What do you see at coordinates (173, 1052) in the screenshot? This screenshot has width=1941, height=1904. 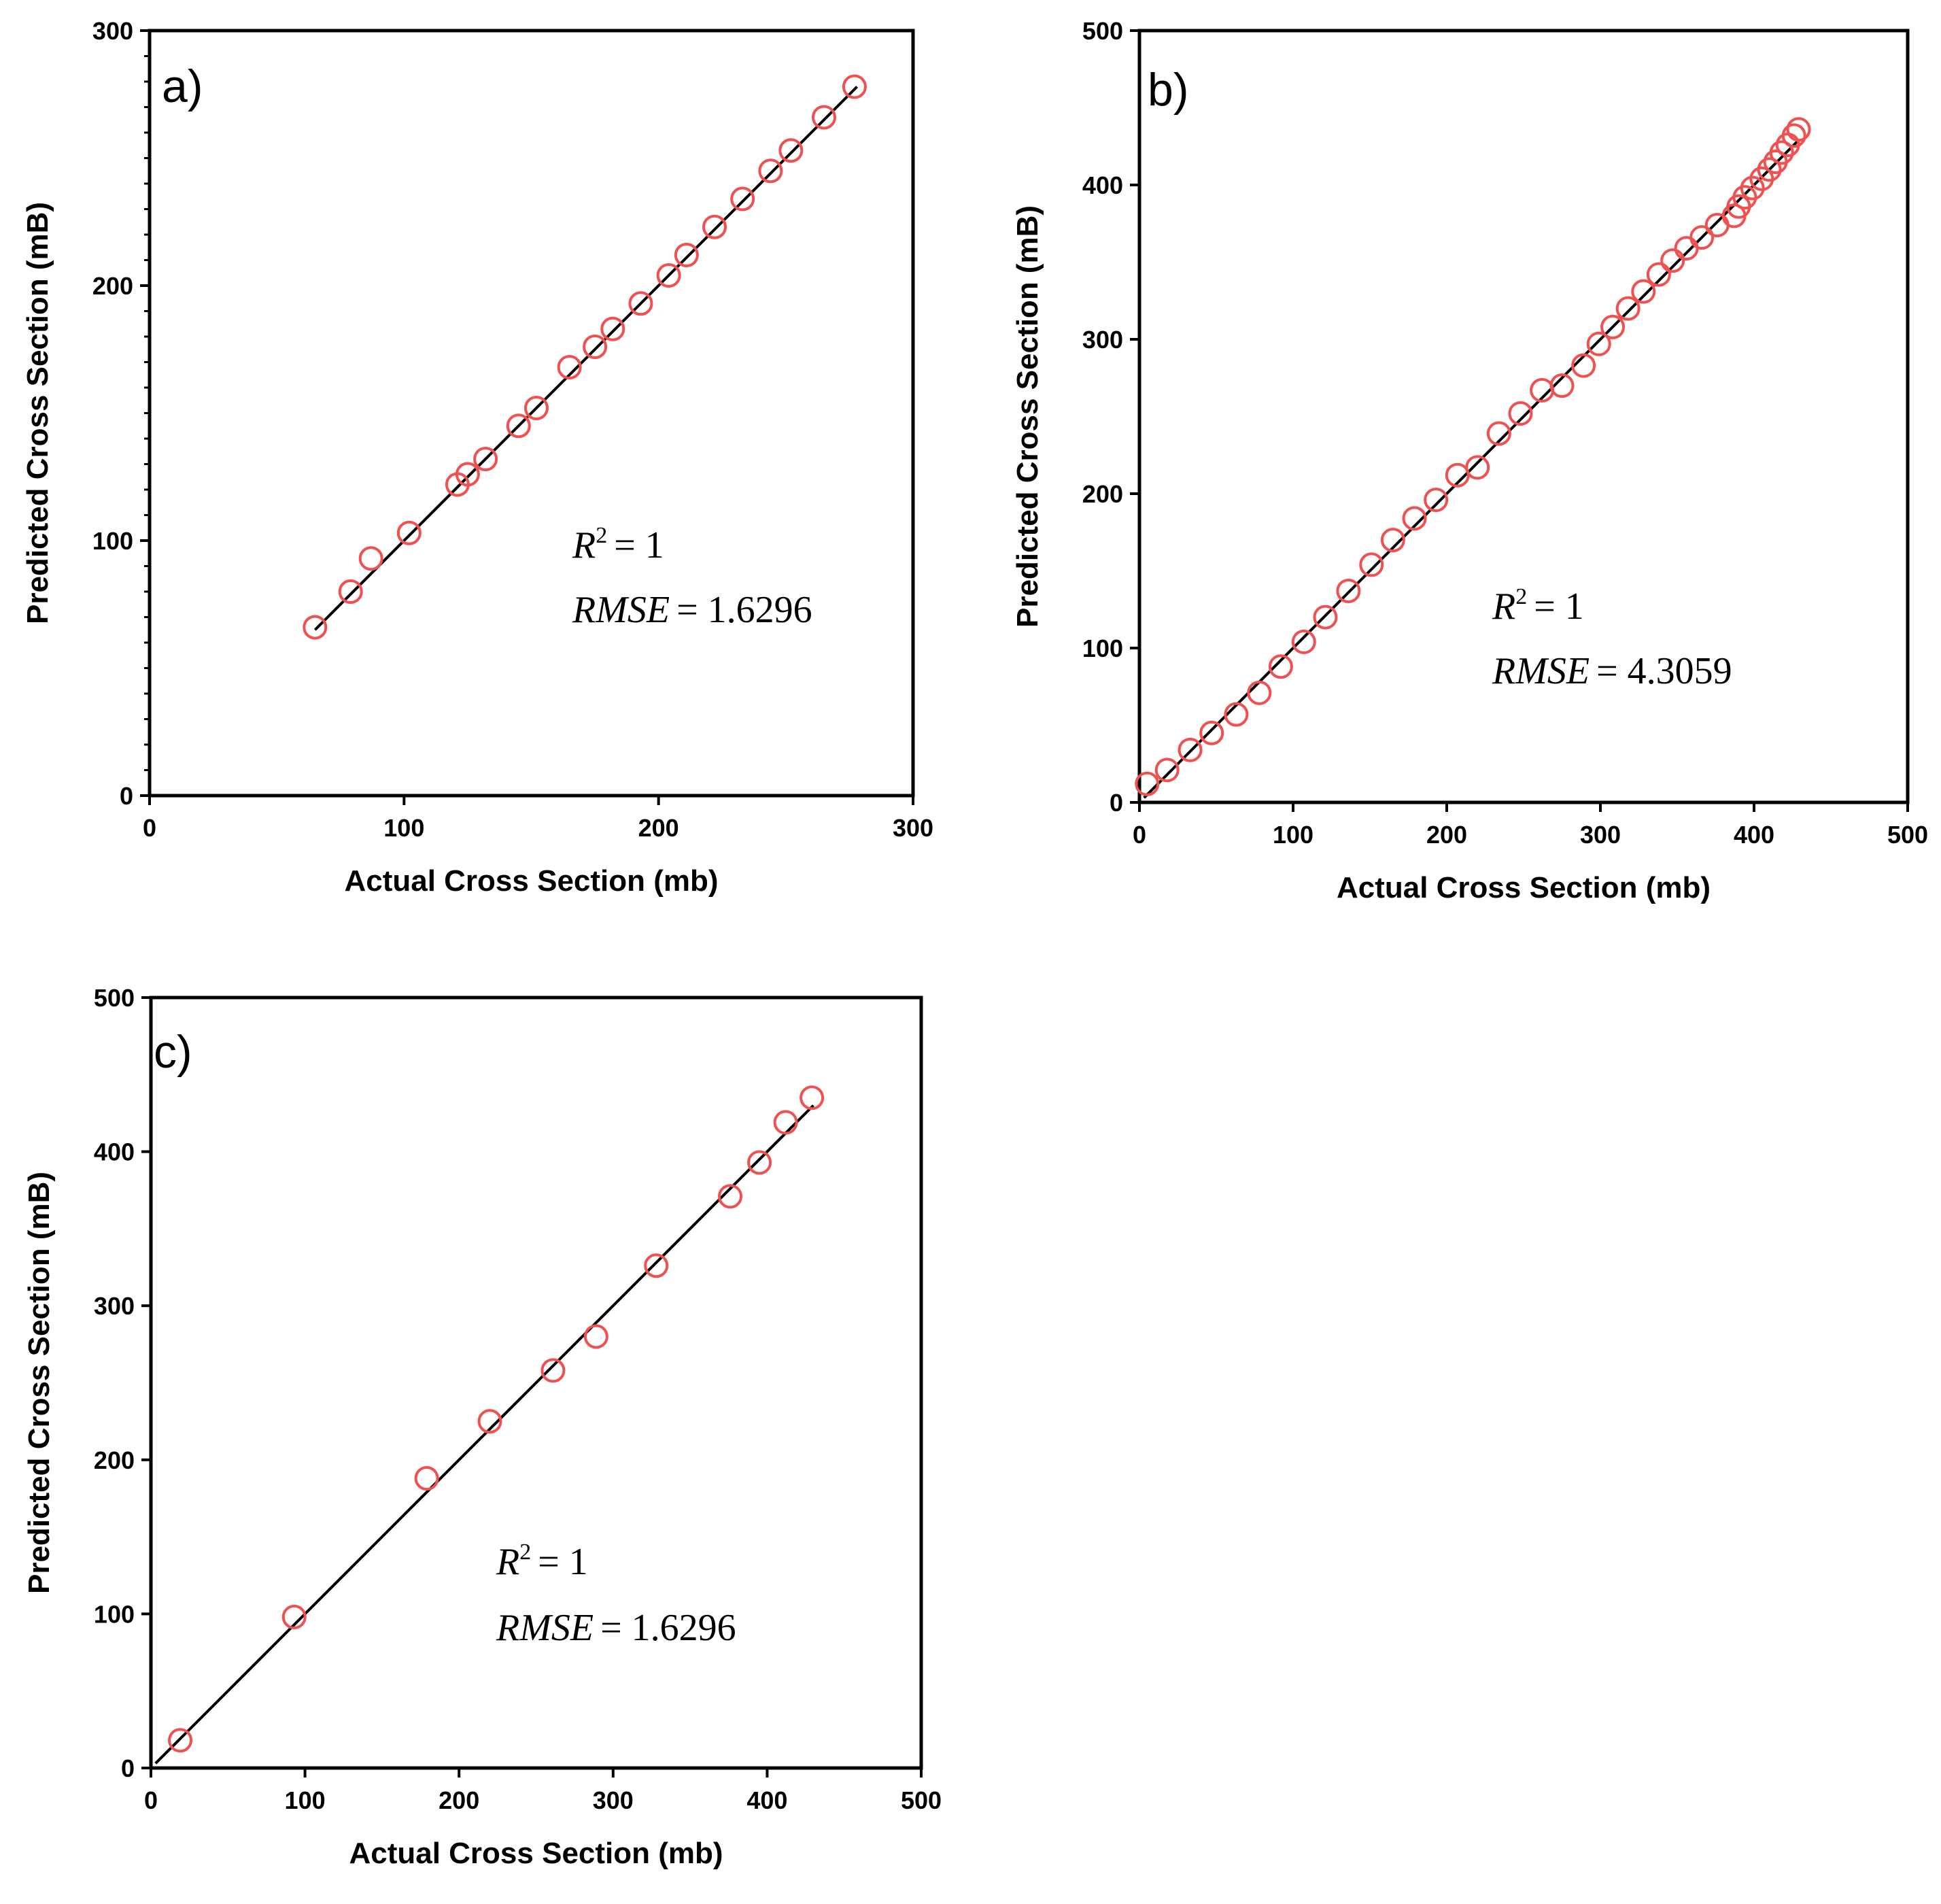 I see `panel-label: c)` at bounding box center [173, 1052].